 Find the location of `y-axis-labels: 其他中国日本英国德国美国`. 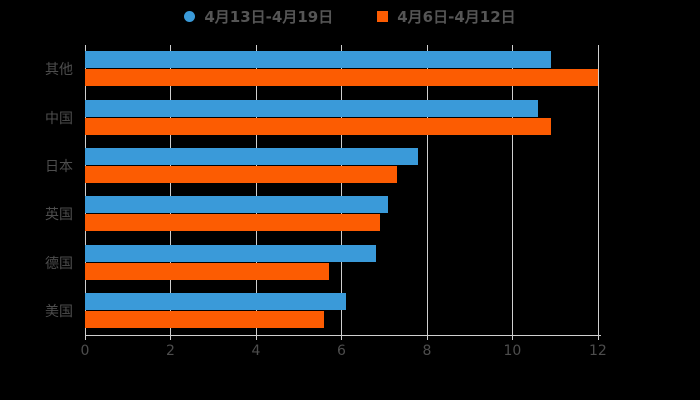

y-axis-labels: 其他中国日本英国德国美国 is located at coordinates (42, 190).